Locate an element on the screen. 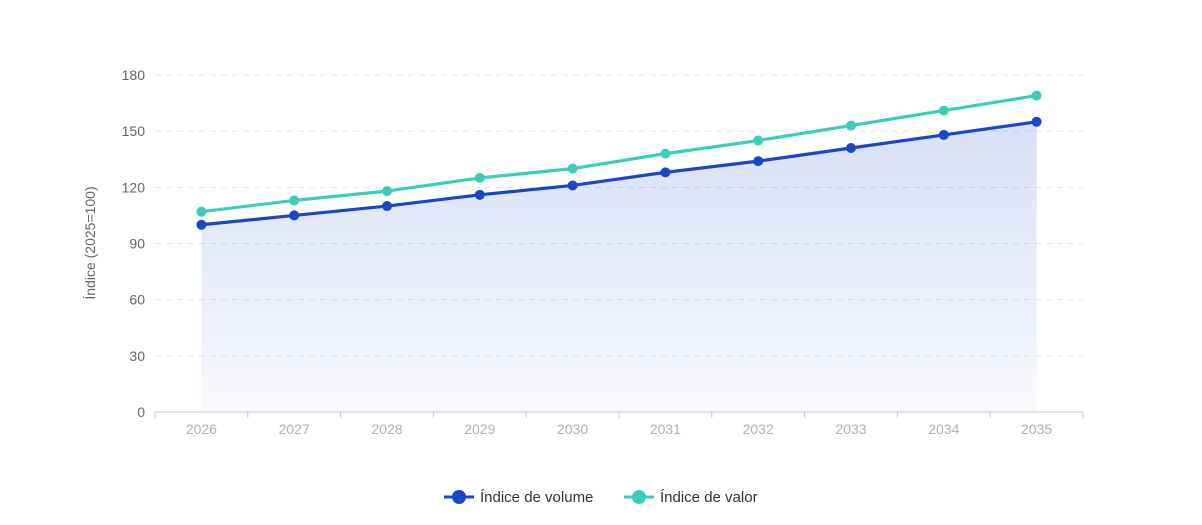 This screenshot has height=525, width=1202. legend-item: Índice de valor is located at coordinates (691, 497).